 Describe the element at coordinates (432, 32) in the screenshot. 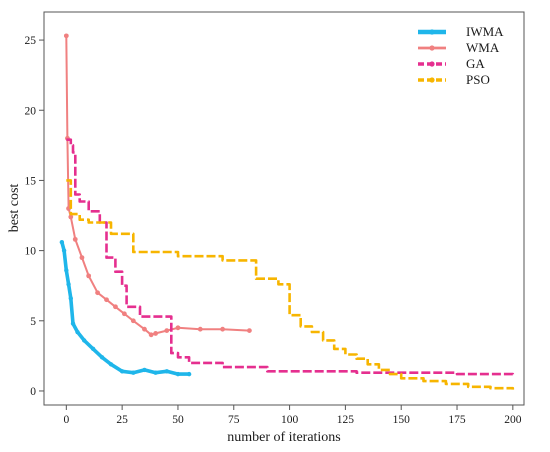

I see `legend-marker-iwma` at that location.